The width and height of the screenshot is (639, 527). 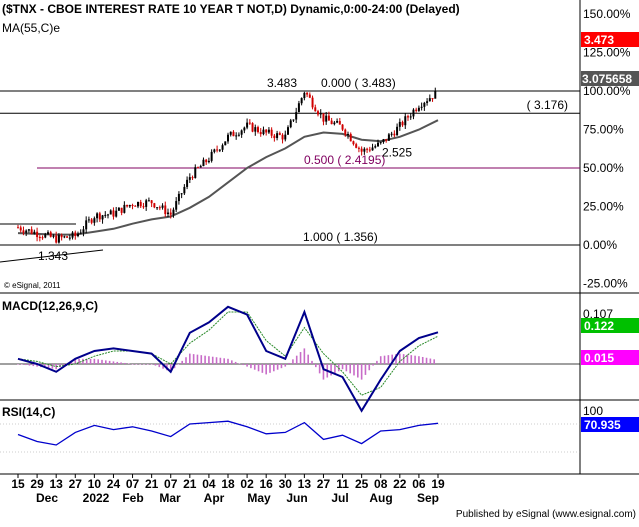 I want to click on x-tick-label: 04, so click(x=209, y=484).